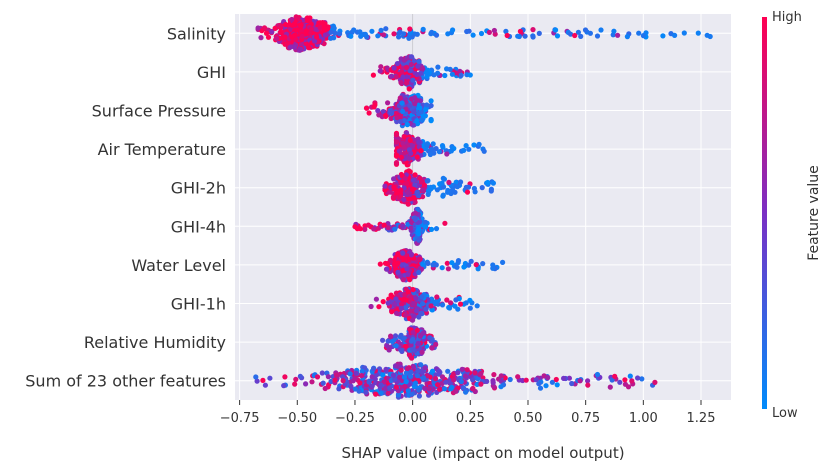 The width and height of the screenshot is (831, 471). I want to click on feature-label: GHI-1h, so click(198, 304).